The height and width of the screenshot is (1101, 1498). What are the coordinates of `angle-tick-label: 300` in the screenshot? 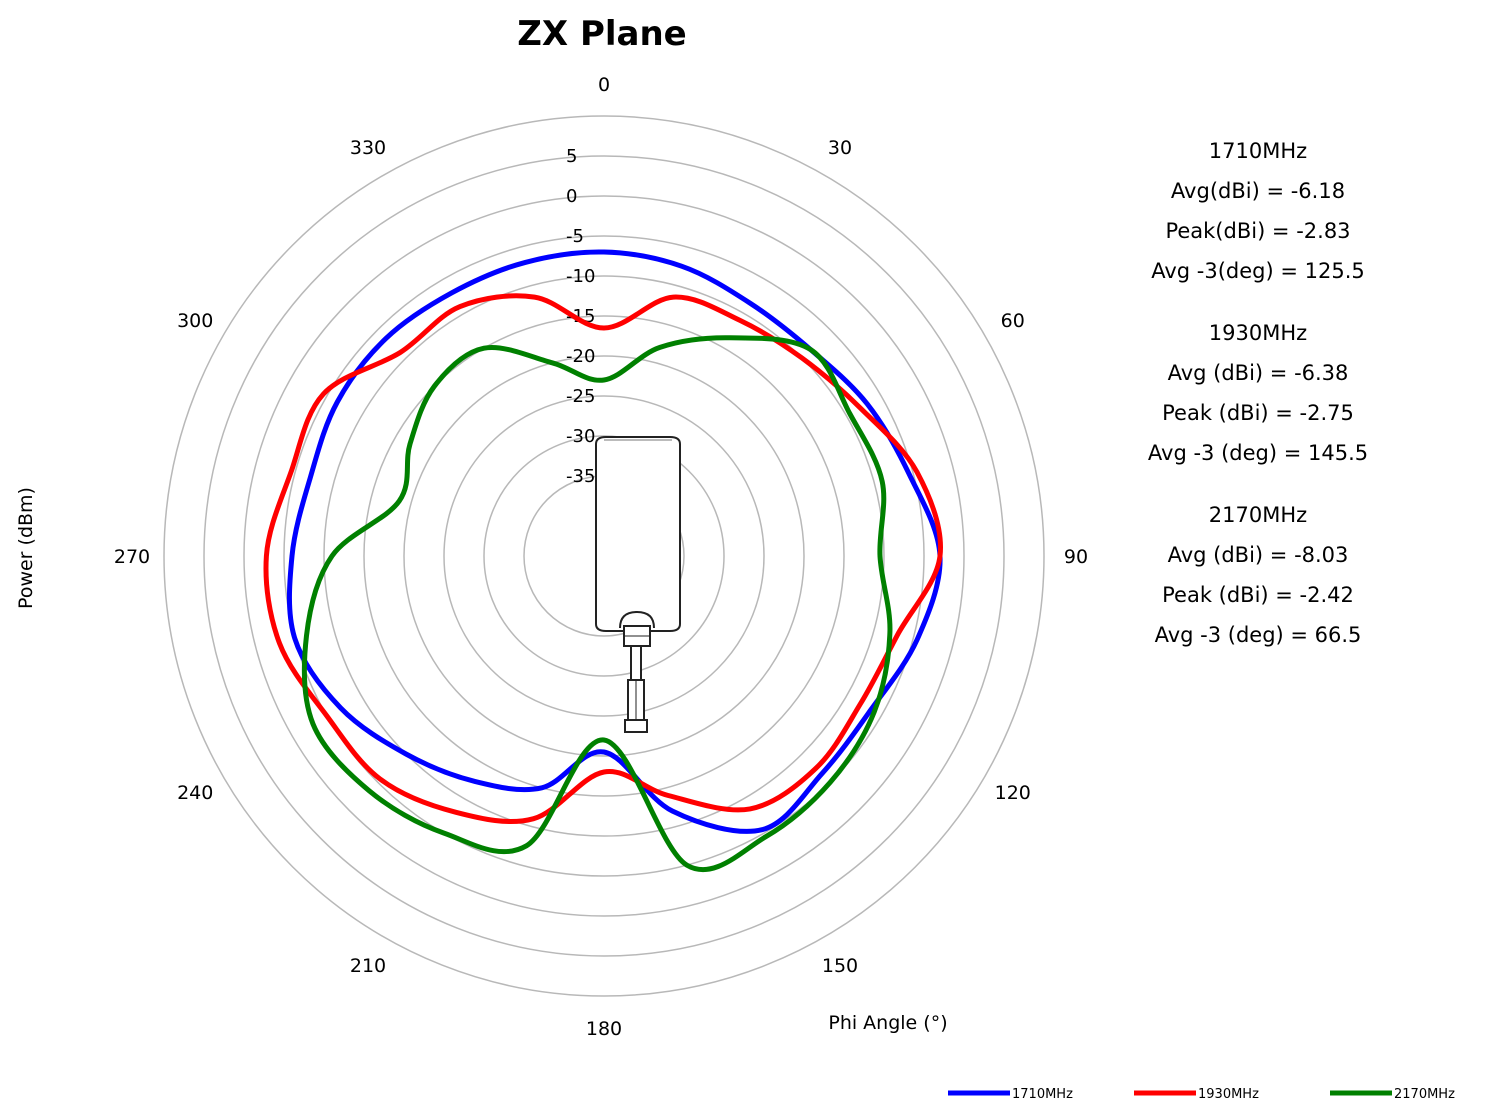 It's located at (195, 321).